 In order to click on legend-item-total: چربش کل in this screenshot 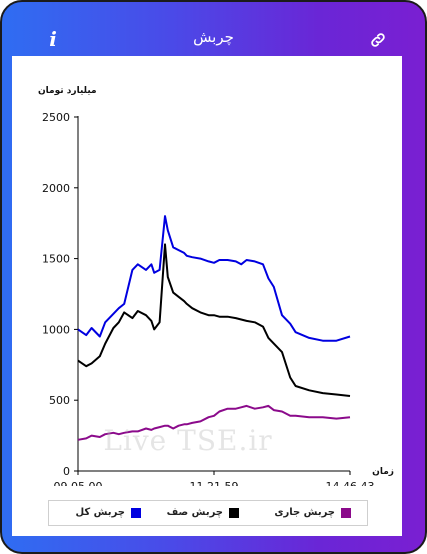, I will do `click(101, 513)`.